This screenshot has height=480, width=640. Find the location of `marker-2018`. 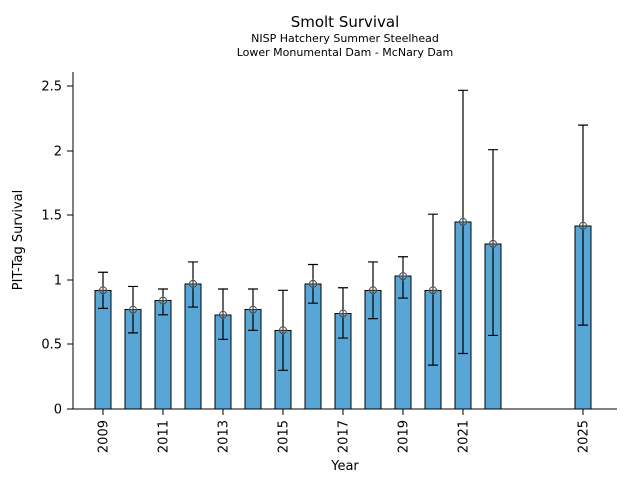

marker-2018 is located at coordinates (373, 290).